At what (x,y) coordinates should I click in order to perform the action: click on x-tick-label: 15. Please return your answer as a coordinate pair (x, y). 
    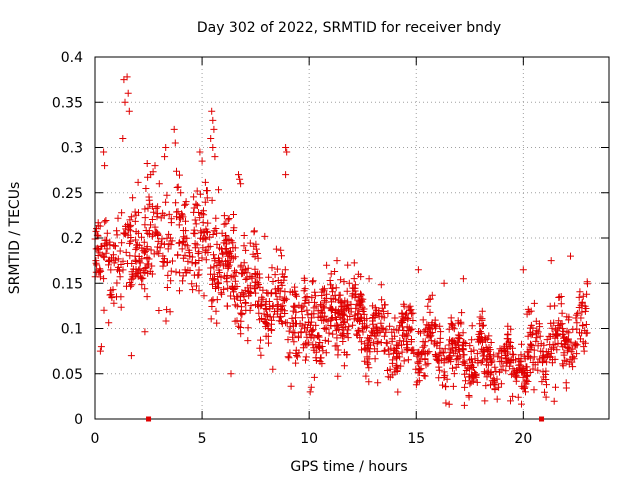
    Looking at the image, I should click on (416, 439).